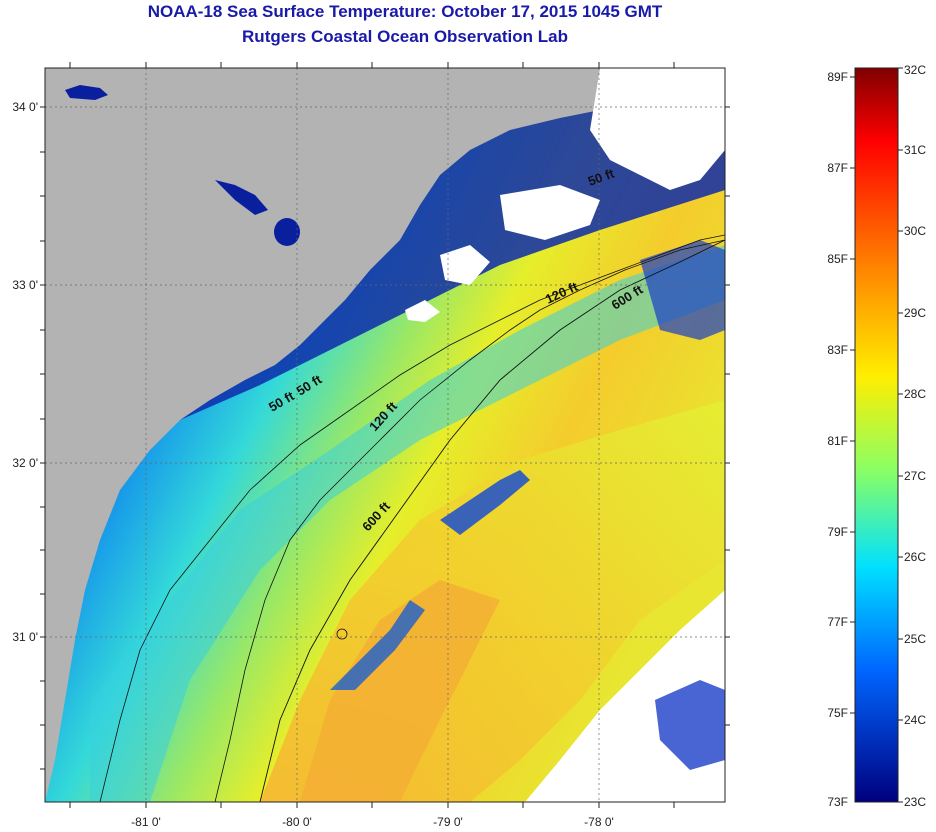  Describe the element at coordinates (25, 637) in the screenshot. I see `lat-label-31: 31 0'` at that location.